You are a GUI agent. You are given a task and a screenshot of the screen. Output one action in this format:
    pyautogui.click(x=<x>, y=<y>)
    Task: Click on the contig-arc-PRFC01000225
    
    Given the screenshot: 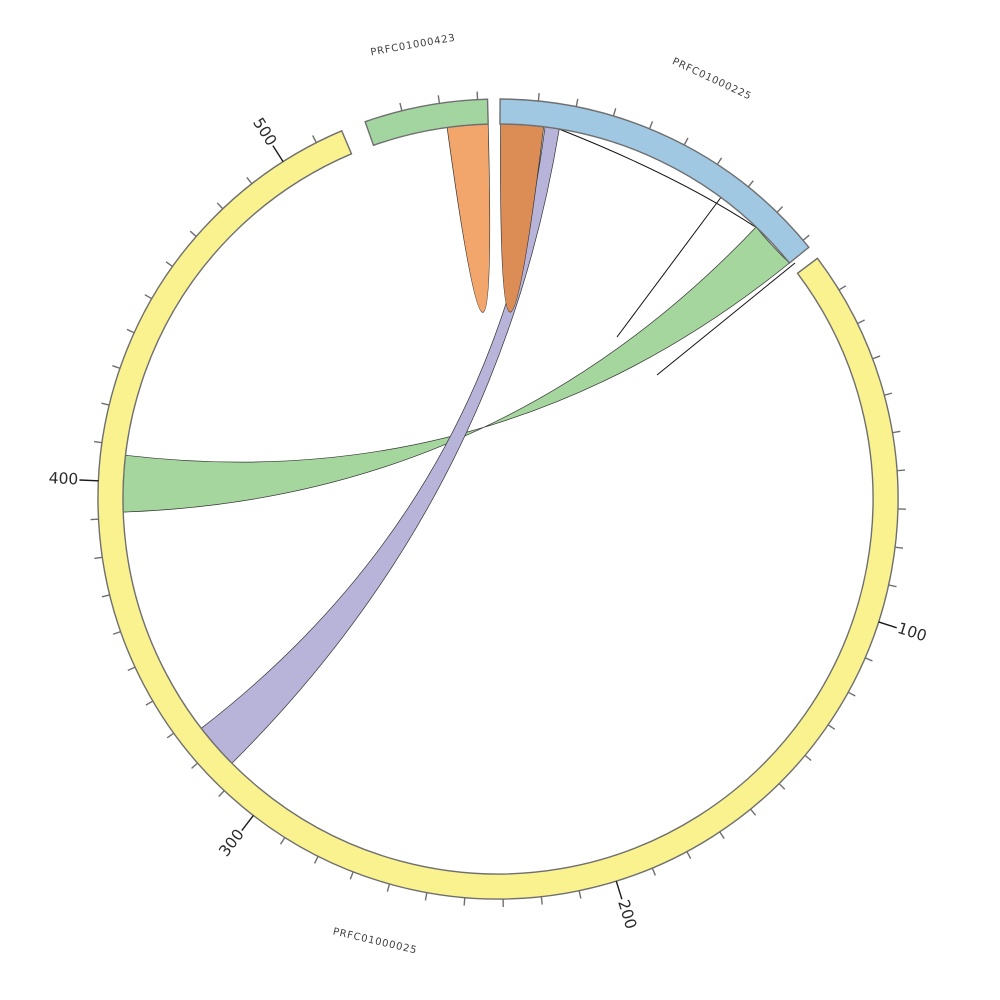 What is the action you would take?
    pyautogui.click(x=654, y=181)
    